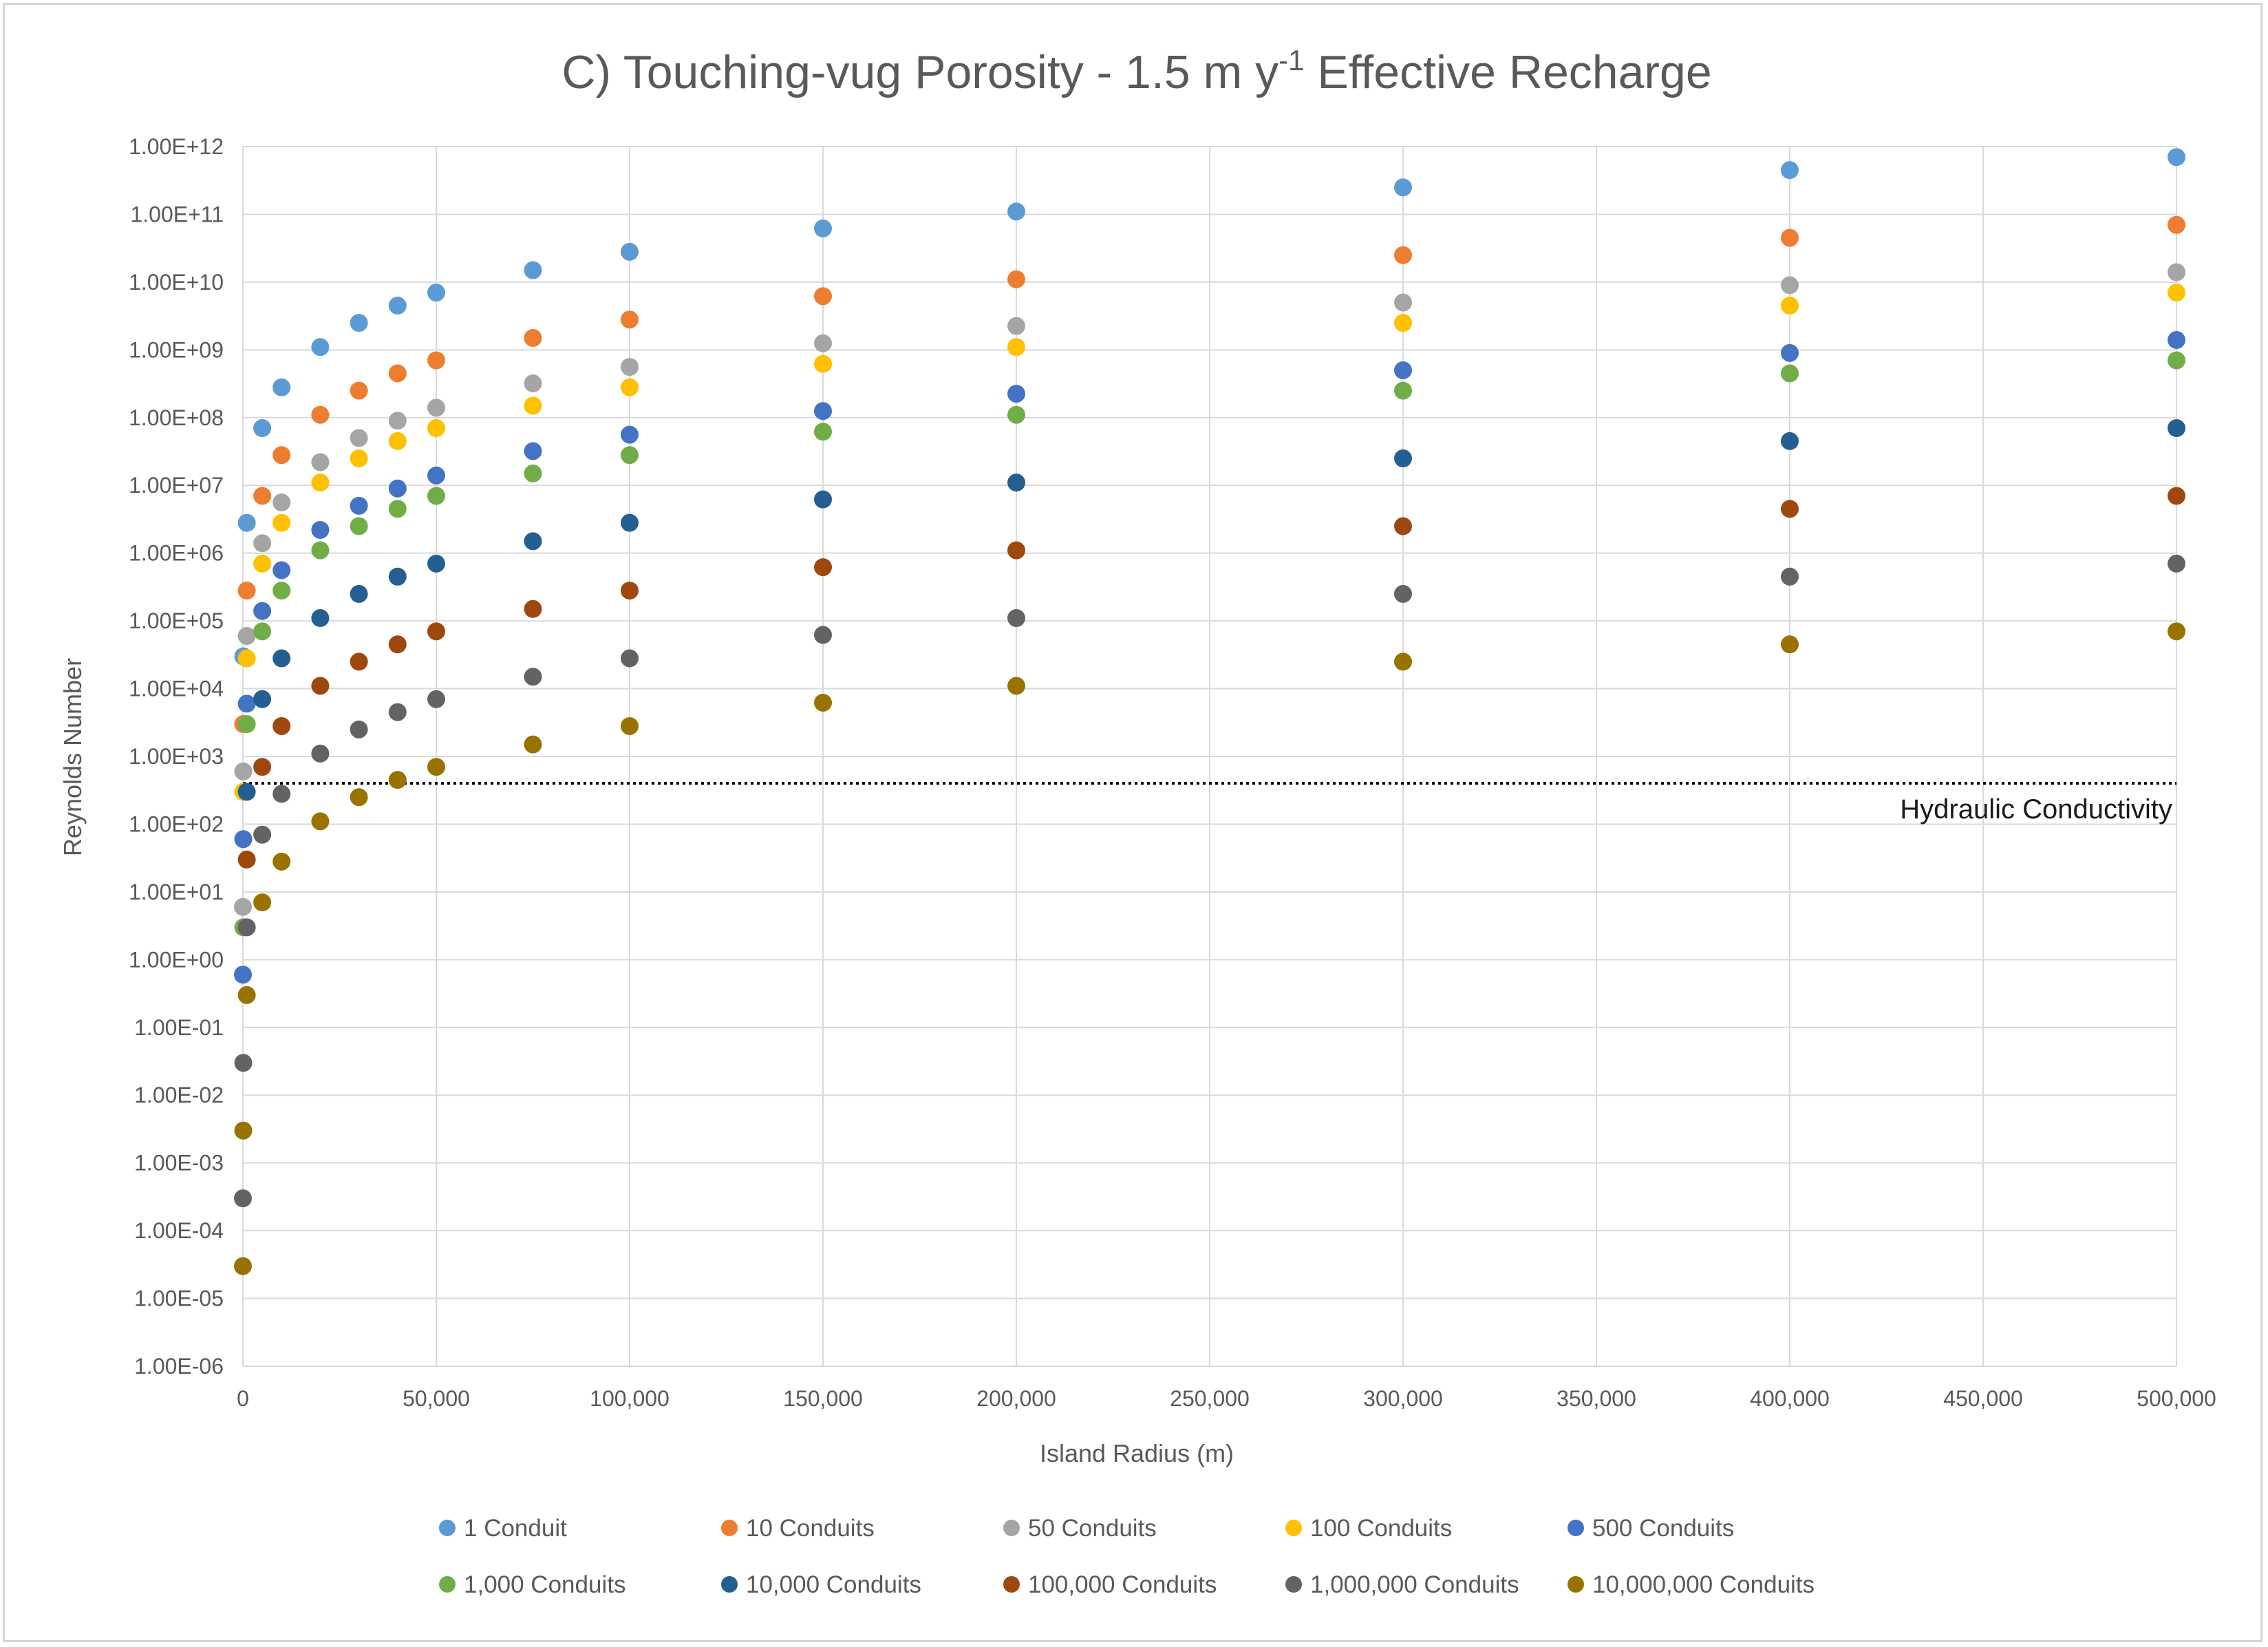 This screenshot has height=1647, width=2268. What do you see at coordinates (179, 1027) in the screenshot?
I see `y-tick-label: 1.00E-01` at bounding box center [179, 1027].